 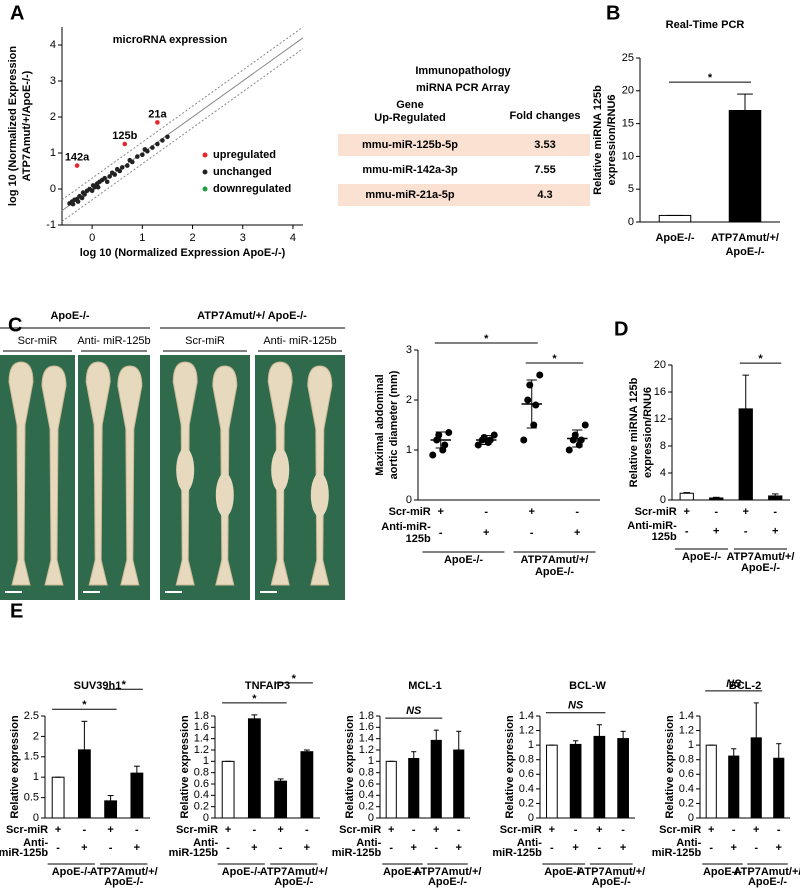 I want to click on chart-title: microRNA expression, so click(x=170, y=40).